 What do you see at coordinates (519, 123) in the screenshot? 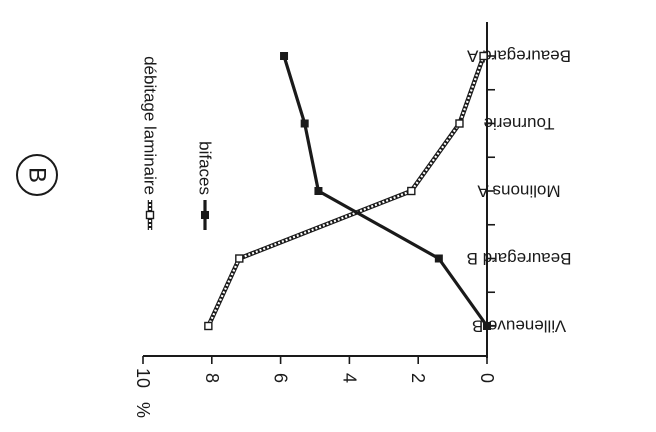
I see `category-label: Tournerie` at bounding box center [519, 123].